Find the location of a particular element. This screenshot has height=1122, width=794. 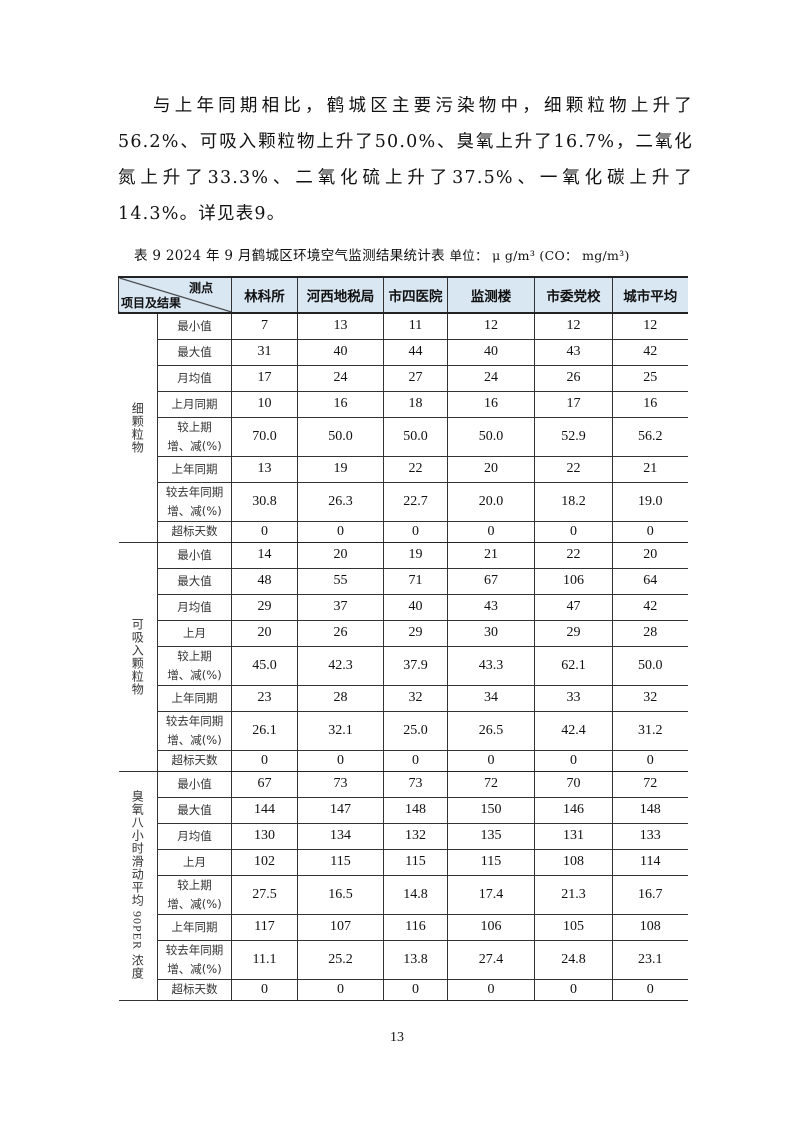

table-row: 月均值 130 134 132 135 131 133 is located at coordinates (403, 836).